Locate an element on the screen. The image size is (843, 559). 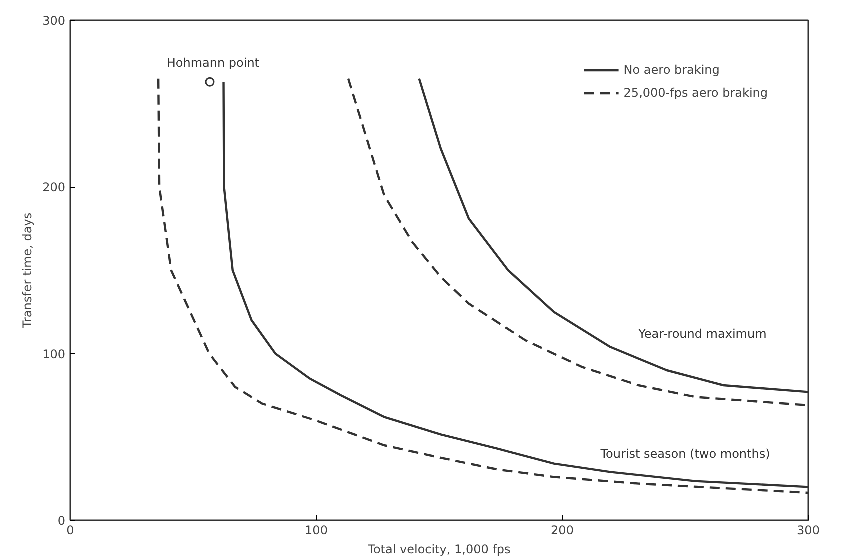
annotation: Tourist season (two months) is located at coordinates (685, 453).